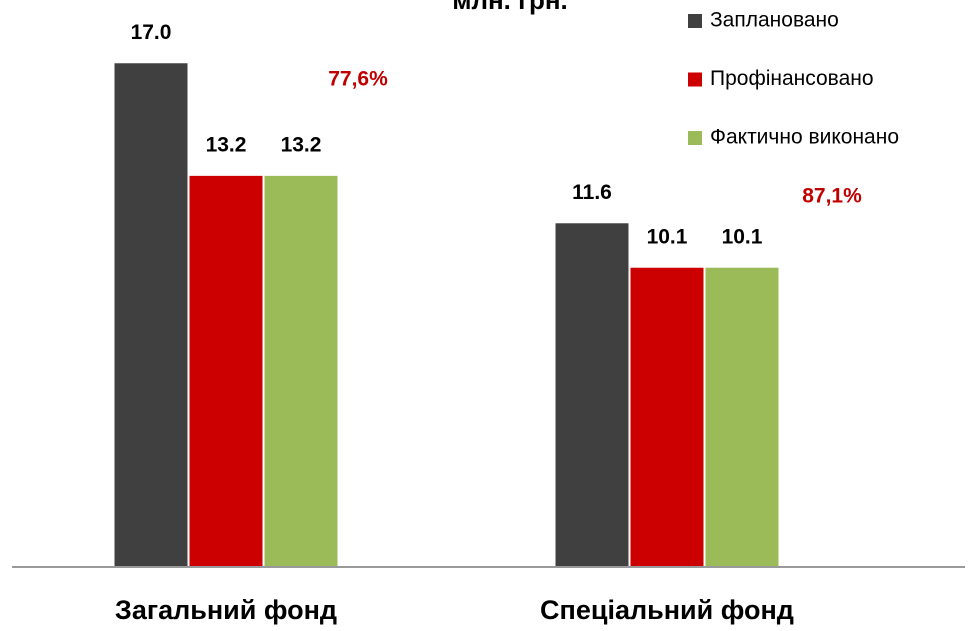 This screenshot has width=980, height=631. I want to click on data-label: 17.0, so click(151, 32).